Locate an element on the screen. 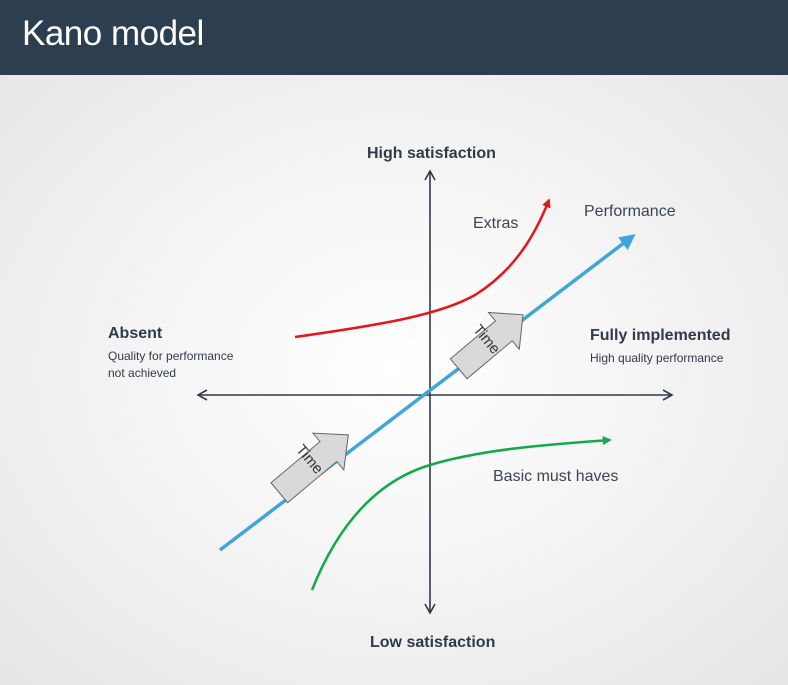 Image resolution: width=788 pixels, height=685 pixels. low-satisfaction-label: Low satisfaction is located at coordinates (433, 642).